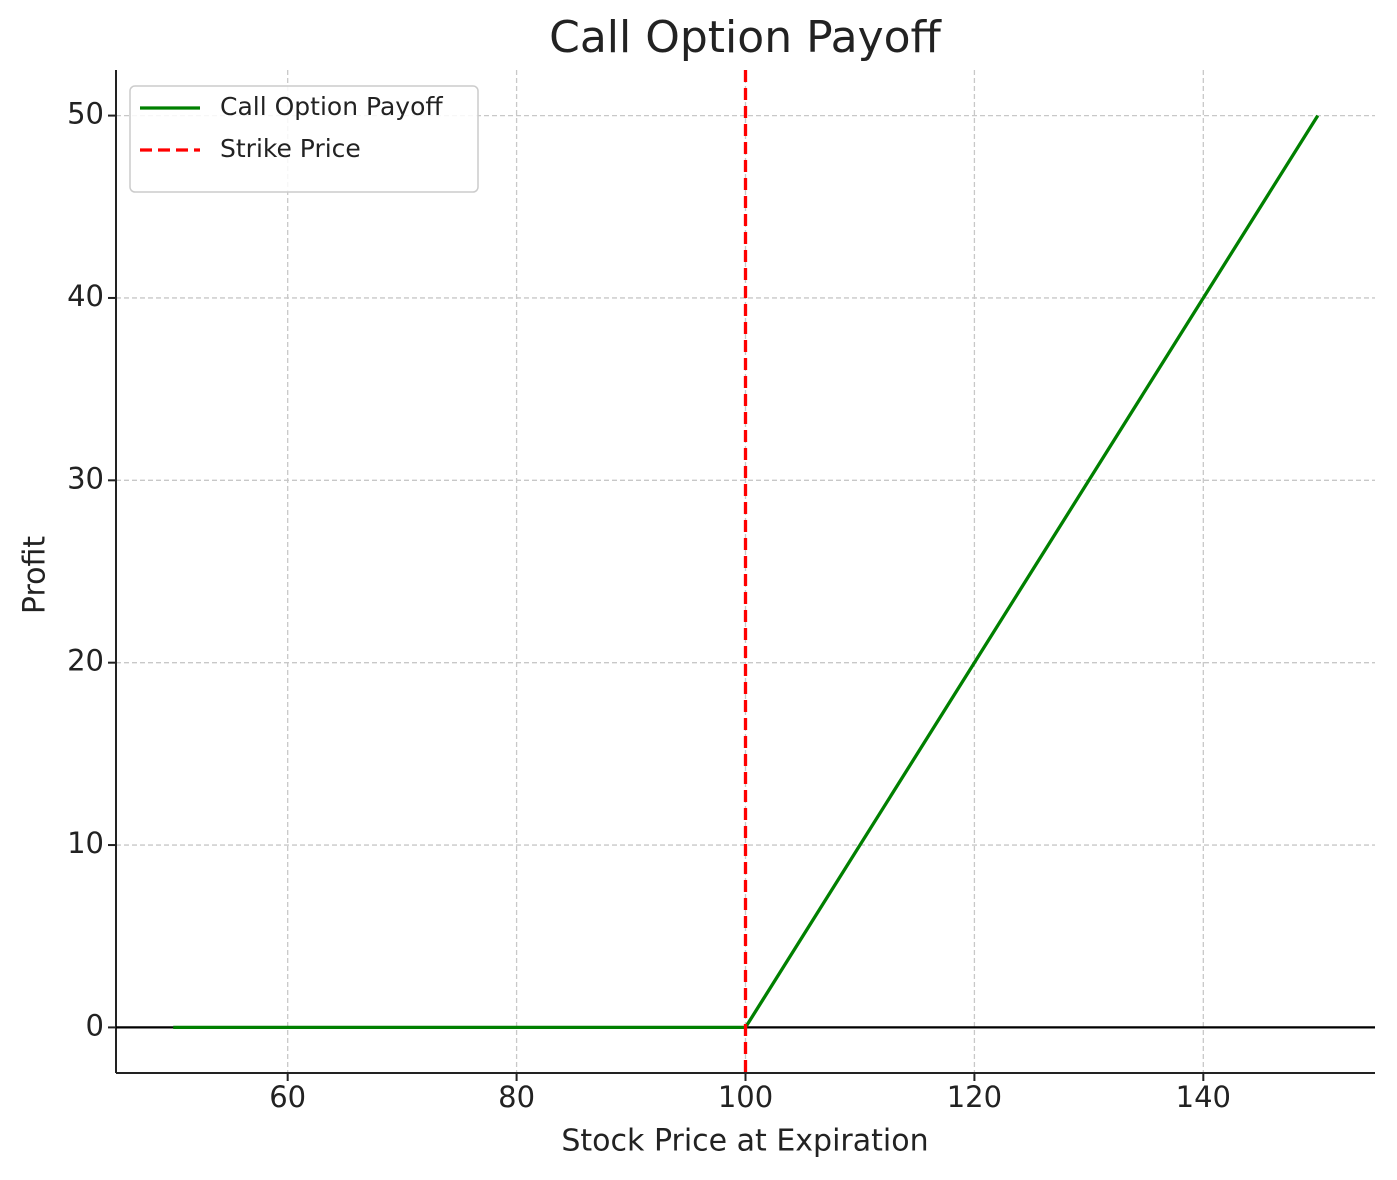 The height and width of the screenshot is (1180, 1397). What do you see at coordinates (85, 296) in the screenshot?
I see `y-tick-label: 40` at bounding box center [85, 296].